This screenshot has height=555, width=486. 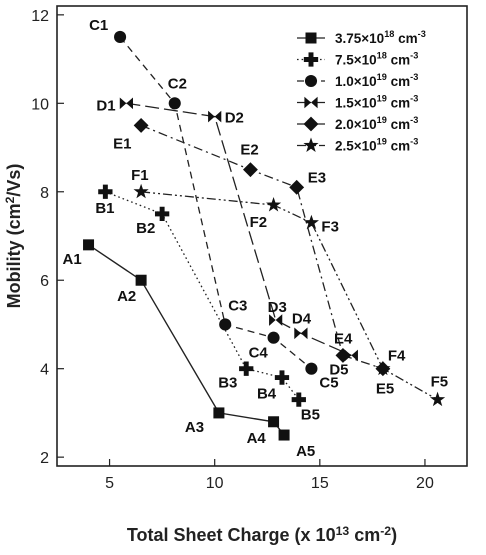 What do you see at coordinates (320, 483) in the screenshot?
I see `x-tick-label: 15` at bounding box center [320, 483].